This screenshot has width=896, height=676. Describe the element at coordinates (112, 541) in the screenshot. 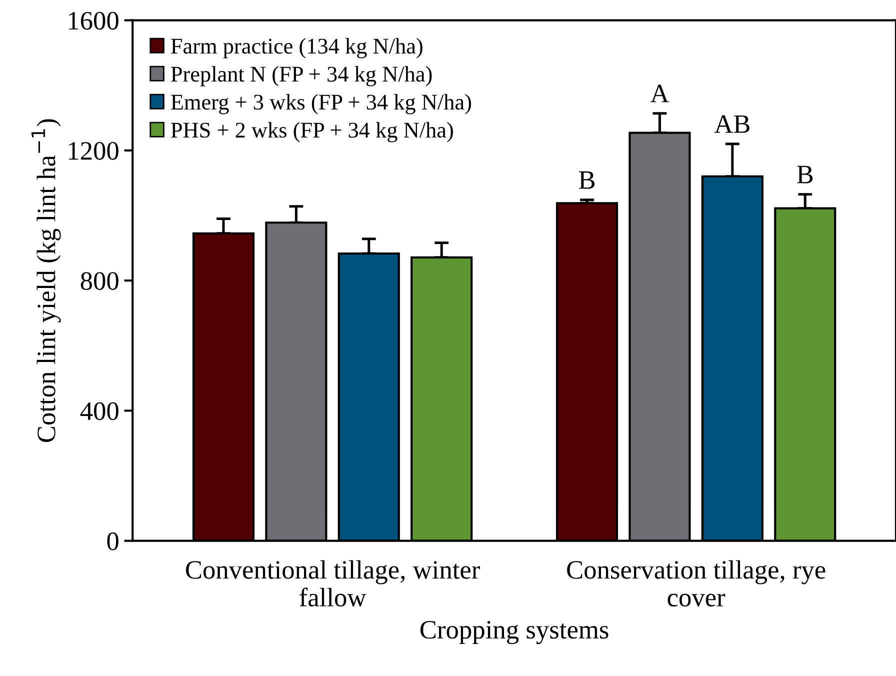

I see `y-tick-label: 0` at that location.